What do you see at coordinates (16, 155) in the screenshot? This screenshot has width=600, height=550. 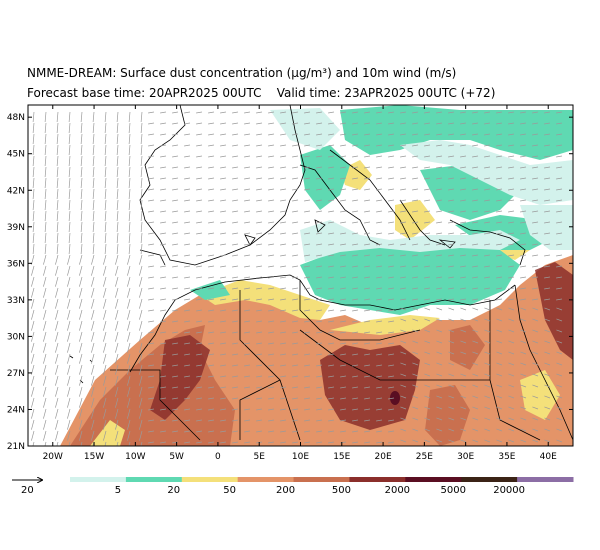 I see `lat-tick-label: 45N` at bounding box center [16, 155].